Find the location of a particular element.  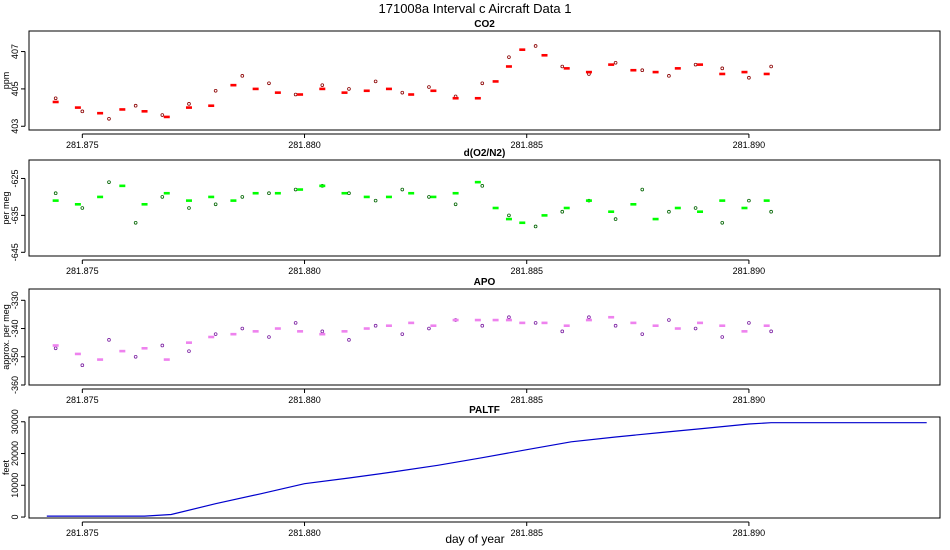

panel-title: PALTF is located at coordinates (484, 410).